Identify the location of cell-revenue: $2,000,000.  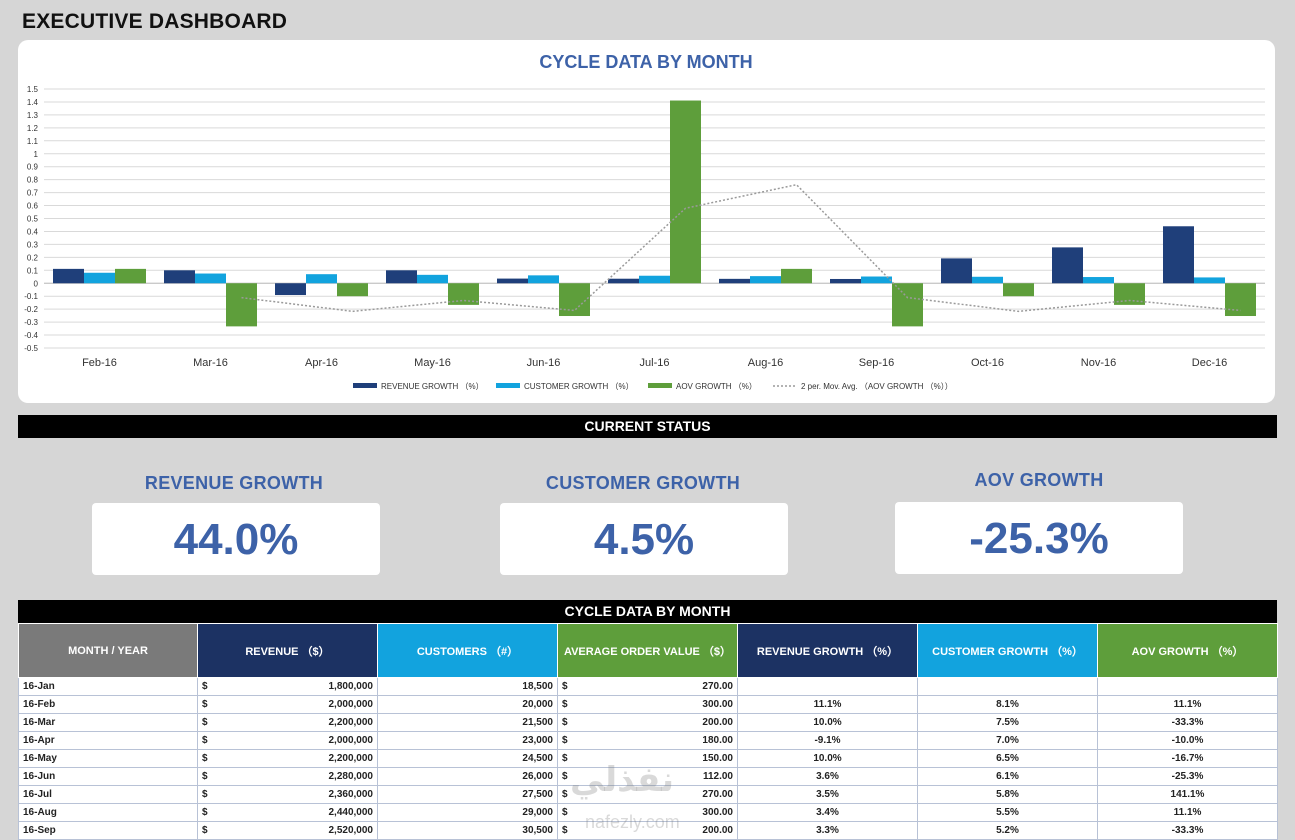
(287, 704).